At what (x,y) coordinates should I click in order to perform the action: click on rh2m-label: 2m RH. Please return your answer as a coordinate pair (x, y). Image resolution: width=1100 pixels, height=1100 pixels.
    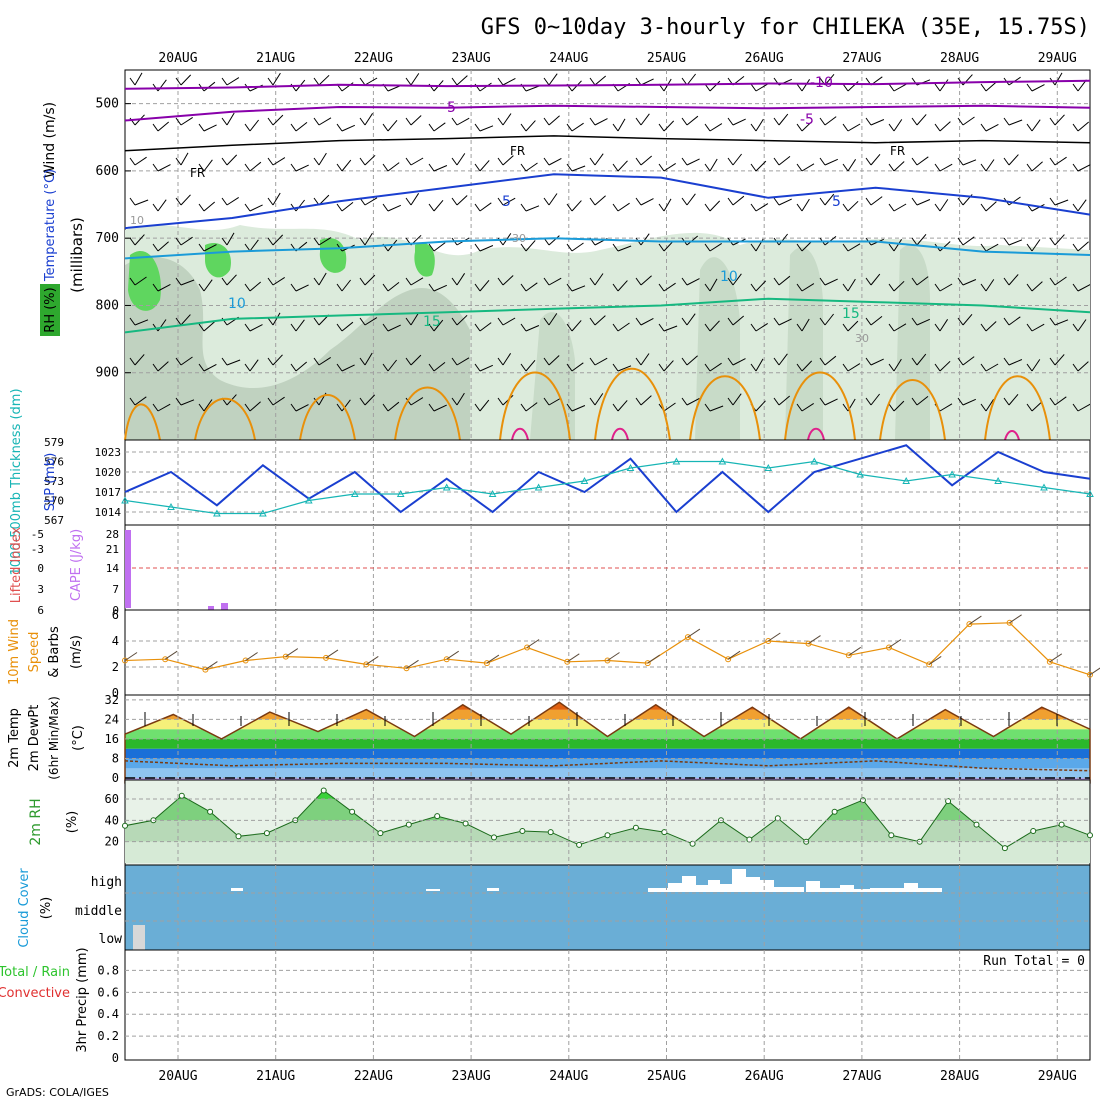
    Looking at the image, I should click on (36, 821).